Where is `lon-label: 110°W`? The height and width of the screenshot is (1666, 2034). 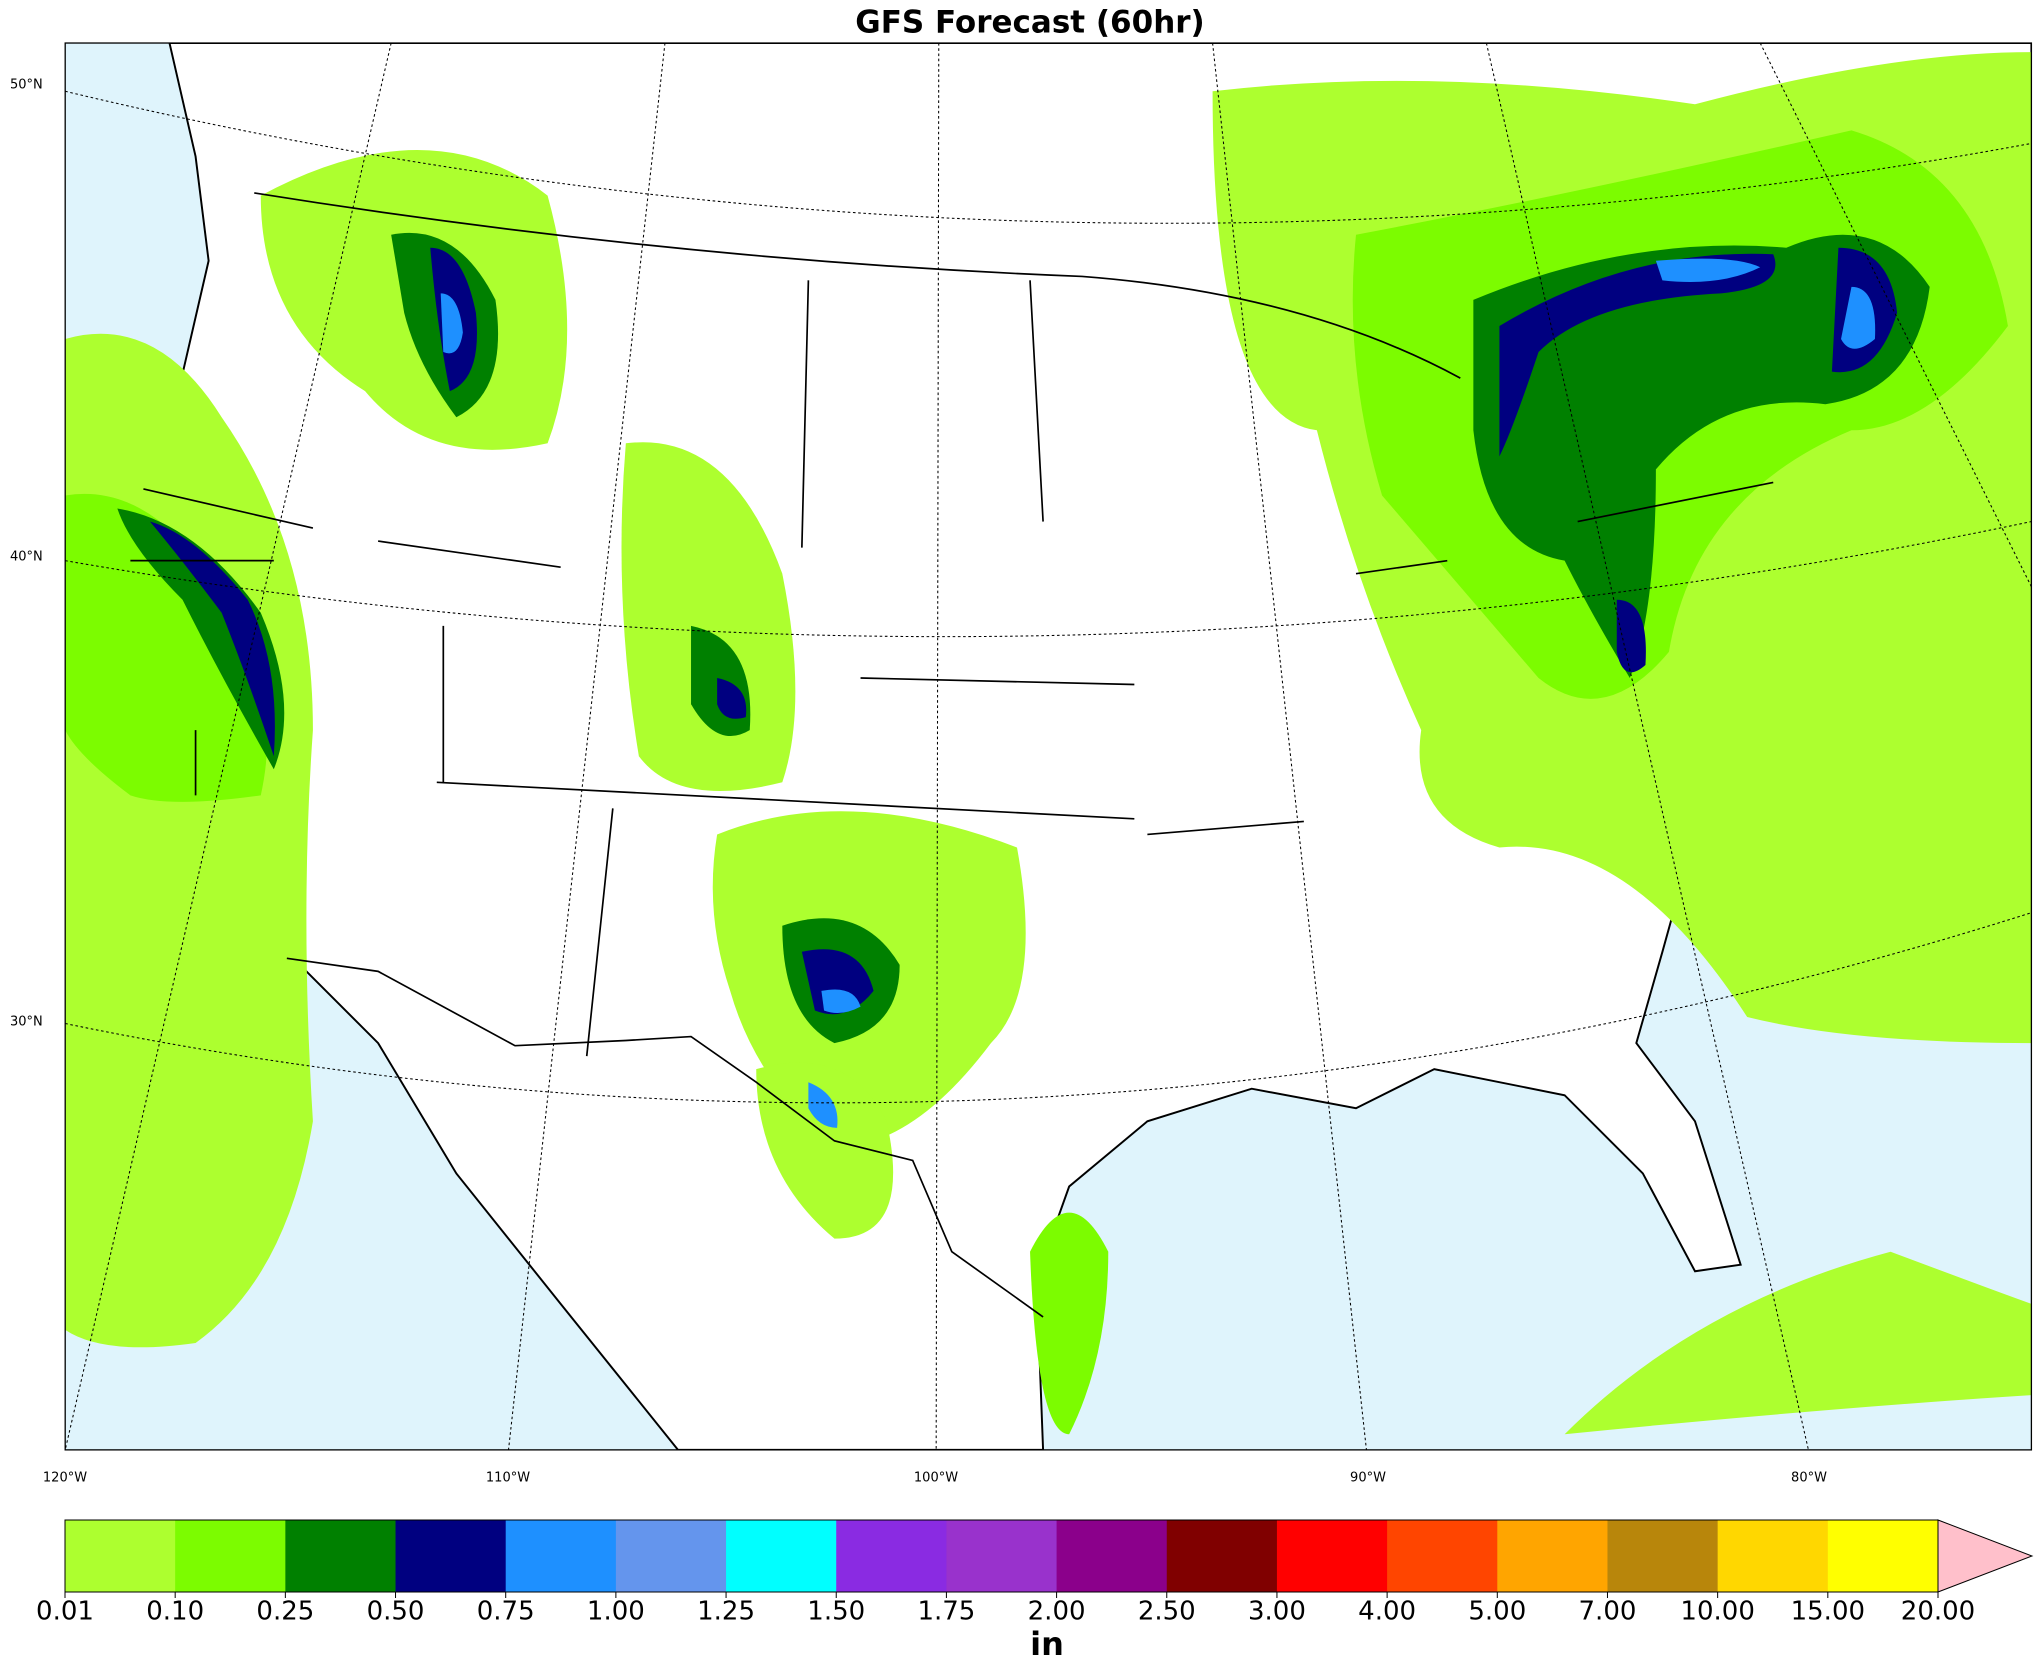
lon-label: 110°W is located at coordinates (508, 1478).